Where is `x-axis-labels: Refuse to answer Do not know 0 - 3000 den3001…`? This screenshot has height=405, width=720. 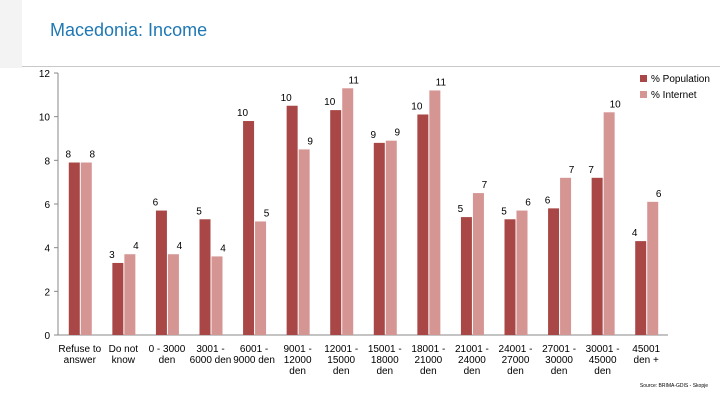 x-axis-labels: Refuse to answer Do not know 0 - 3000 den3001… is located at coordinates (359, 360).